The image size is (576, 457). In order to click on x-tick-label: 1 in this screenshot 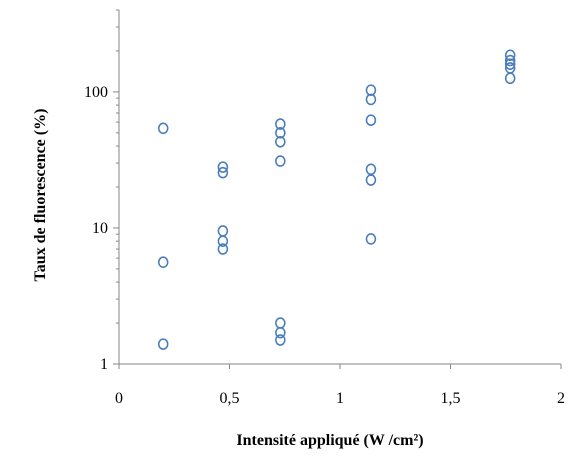, I will do `click(340, 398)`.